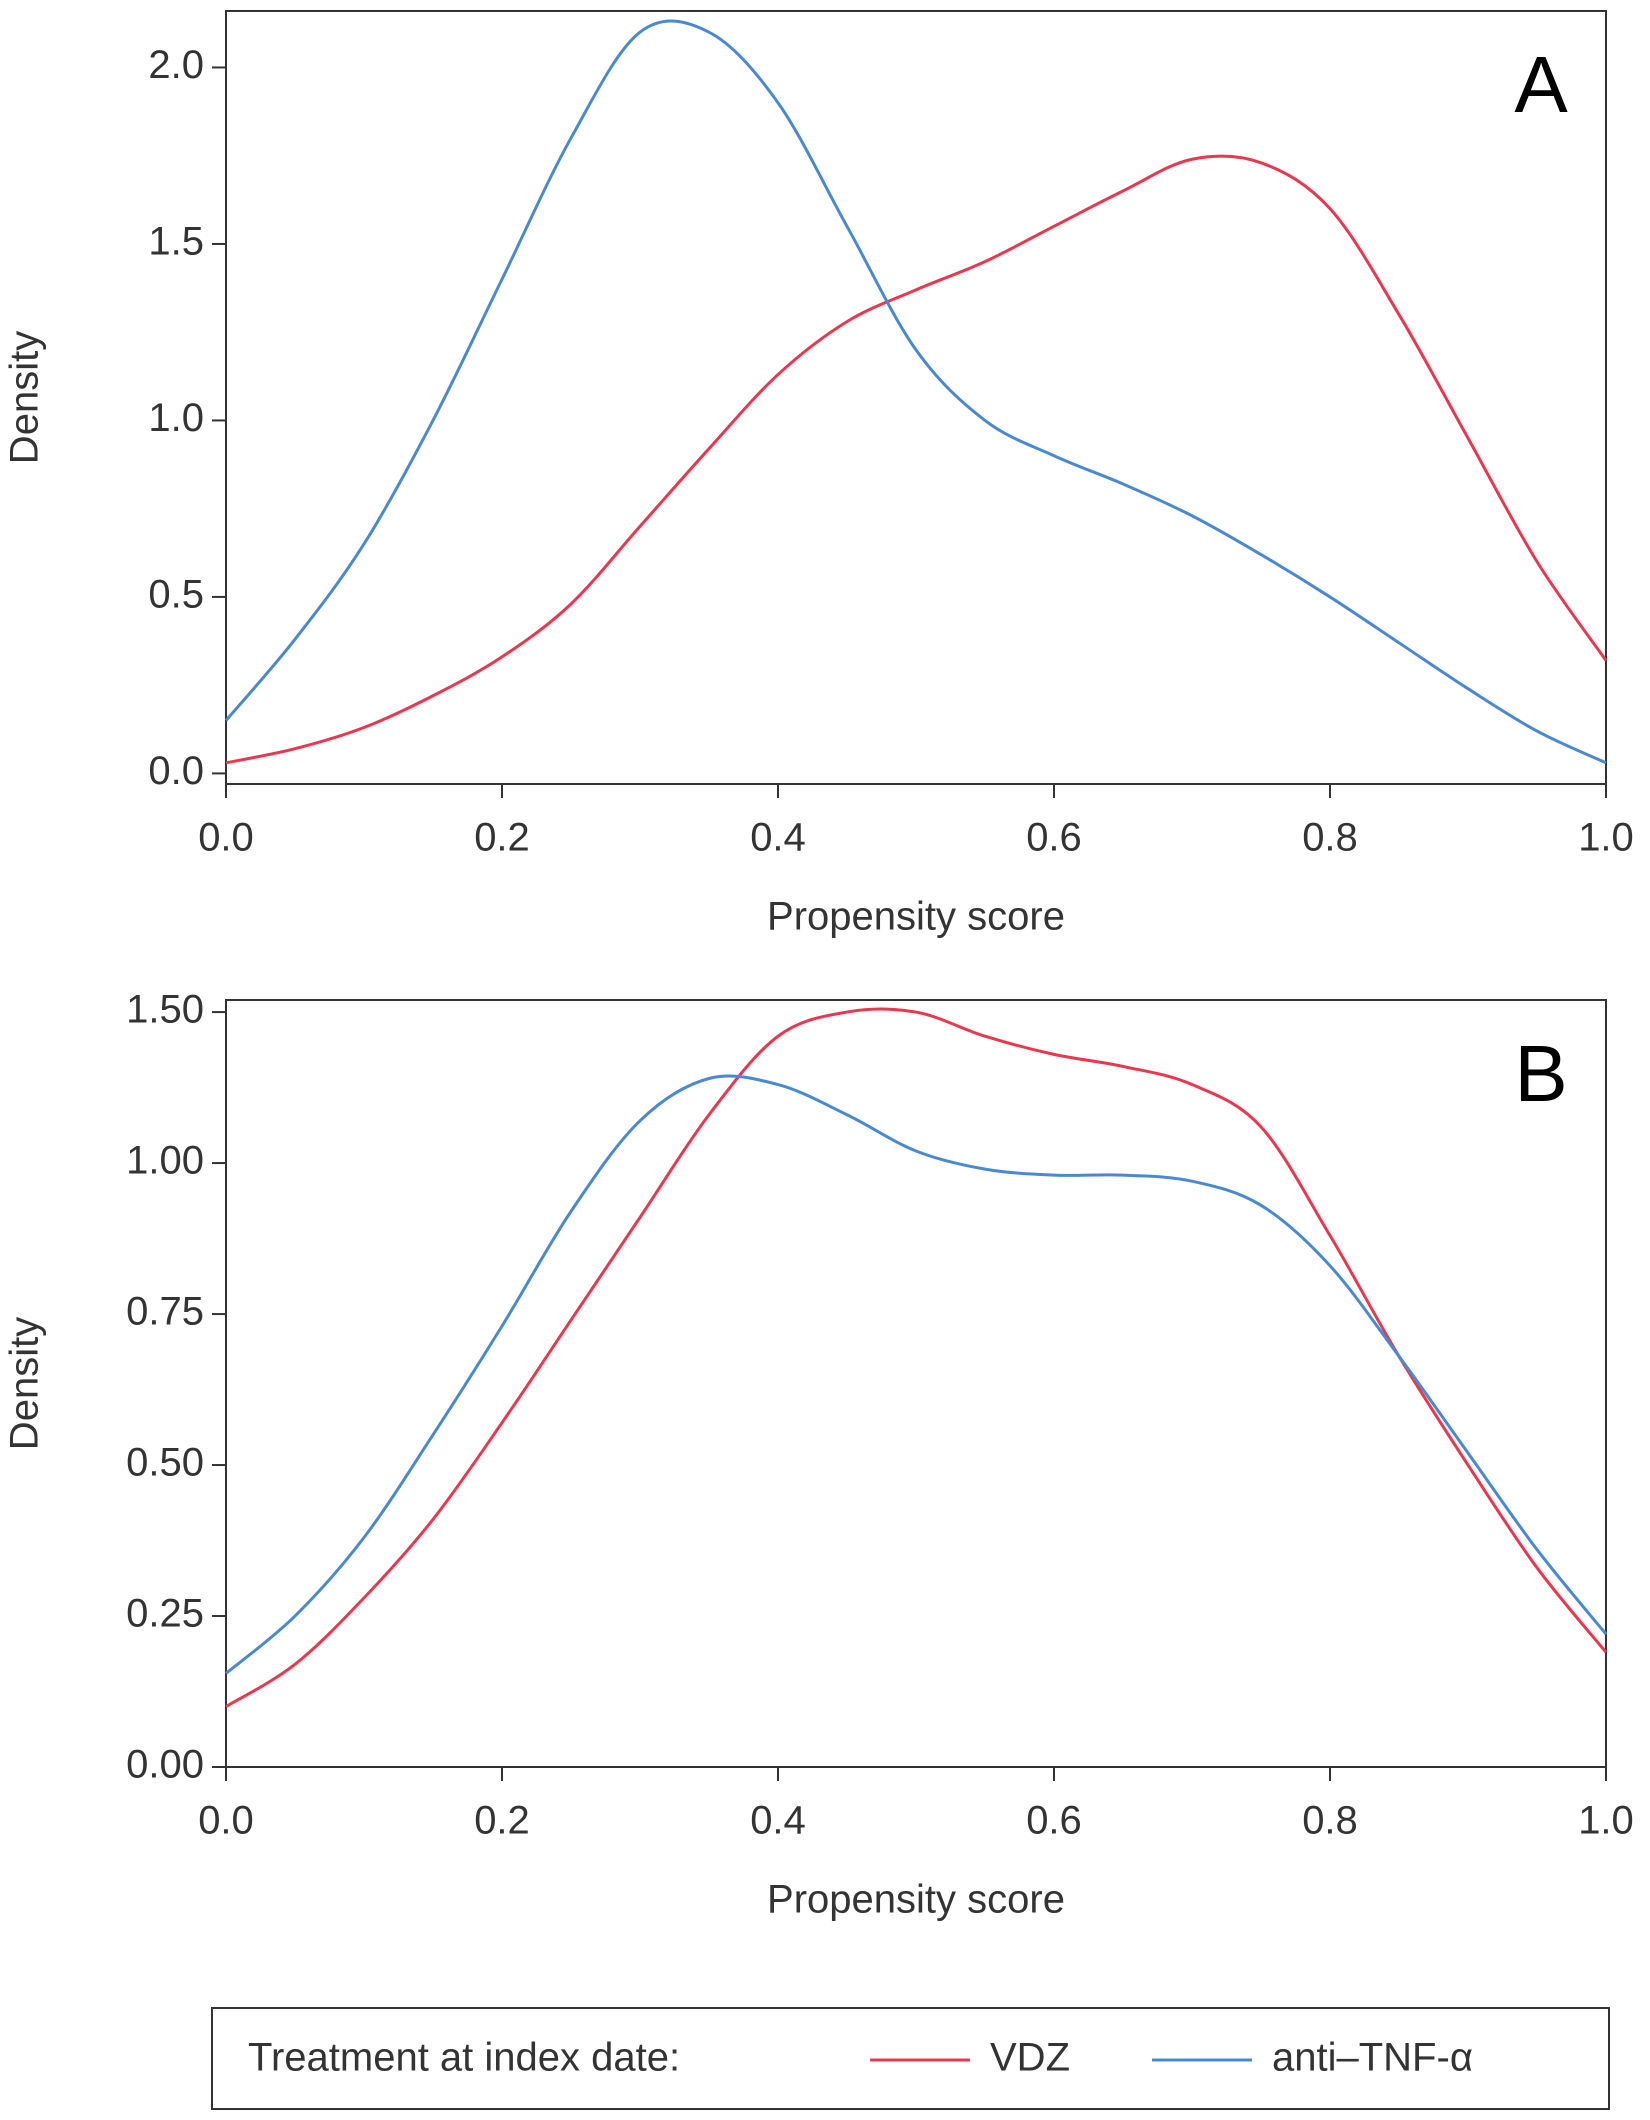 The image size is (1650, 2120). I want to click on panel-label: A, so click(1541, 84).